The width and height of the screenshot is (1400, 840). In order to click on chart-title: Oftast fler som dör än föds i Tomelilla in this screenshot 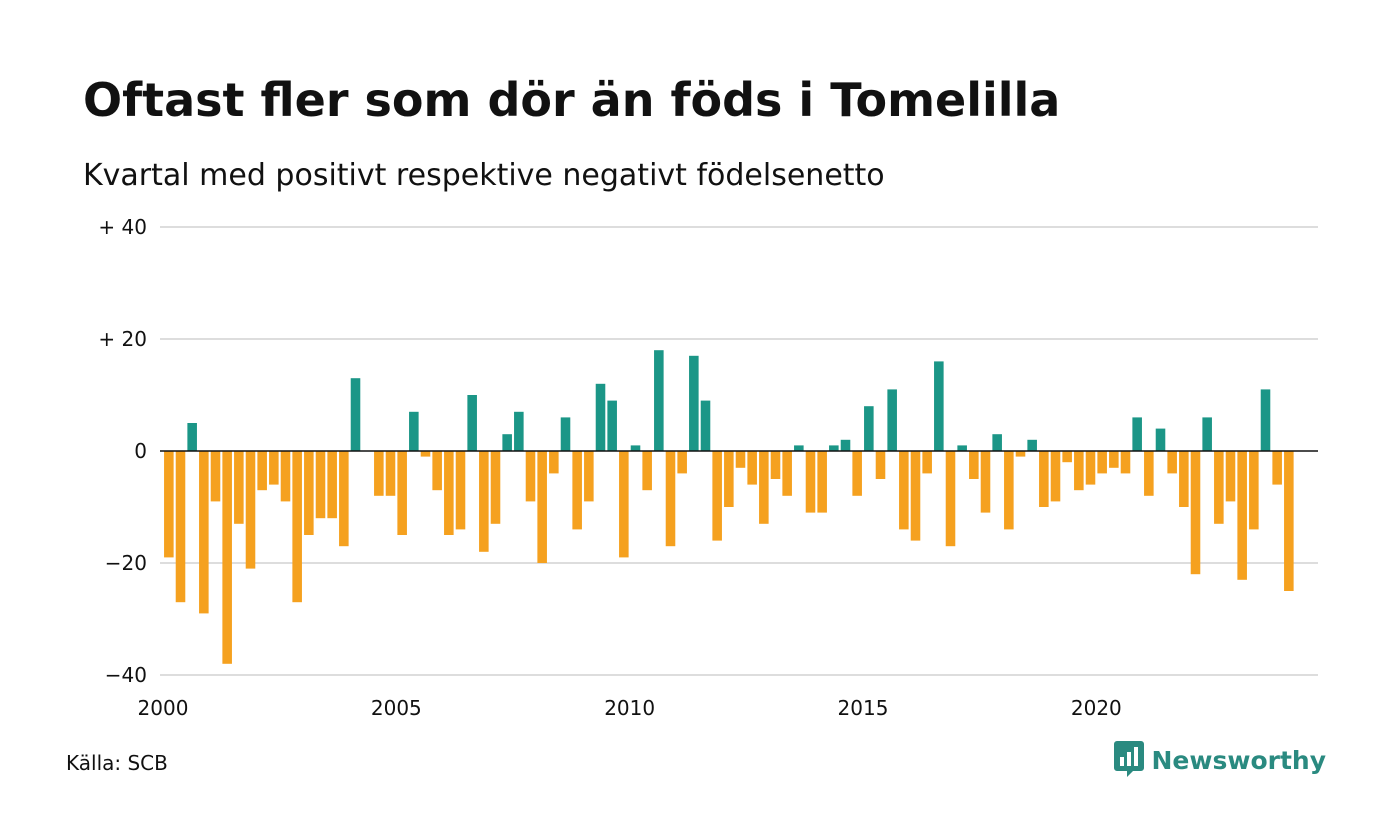, I will do `click(572, 100)`.